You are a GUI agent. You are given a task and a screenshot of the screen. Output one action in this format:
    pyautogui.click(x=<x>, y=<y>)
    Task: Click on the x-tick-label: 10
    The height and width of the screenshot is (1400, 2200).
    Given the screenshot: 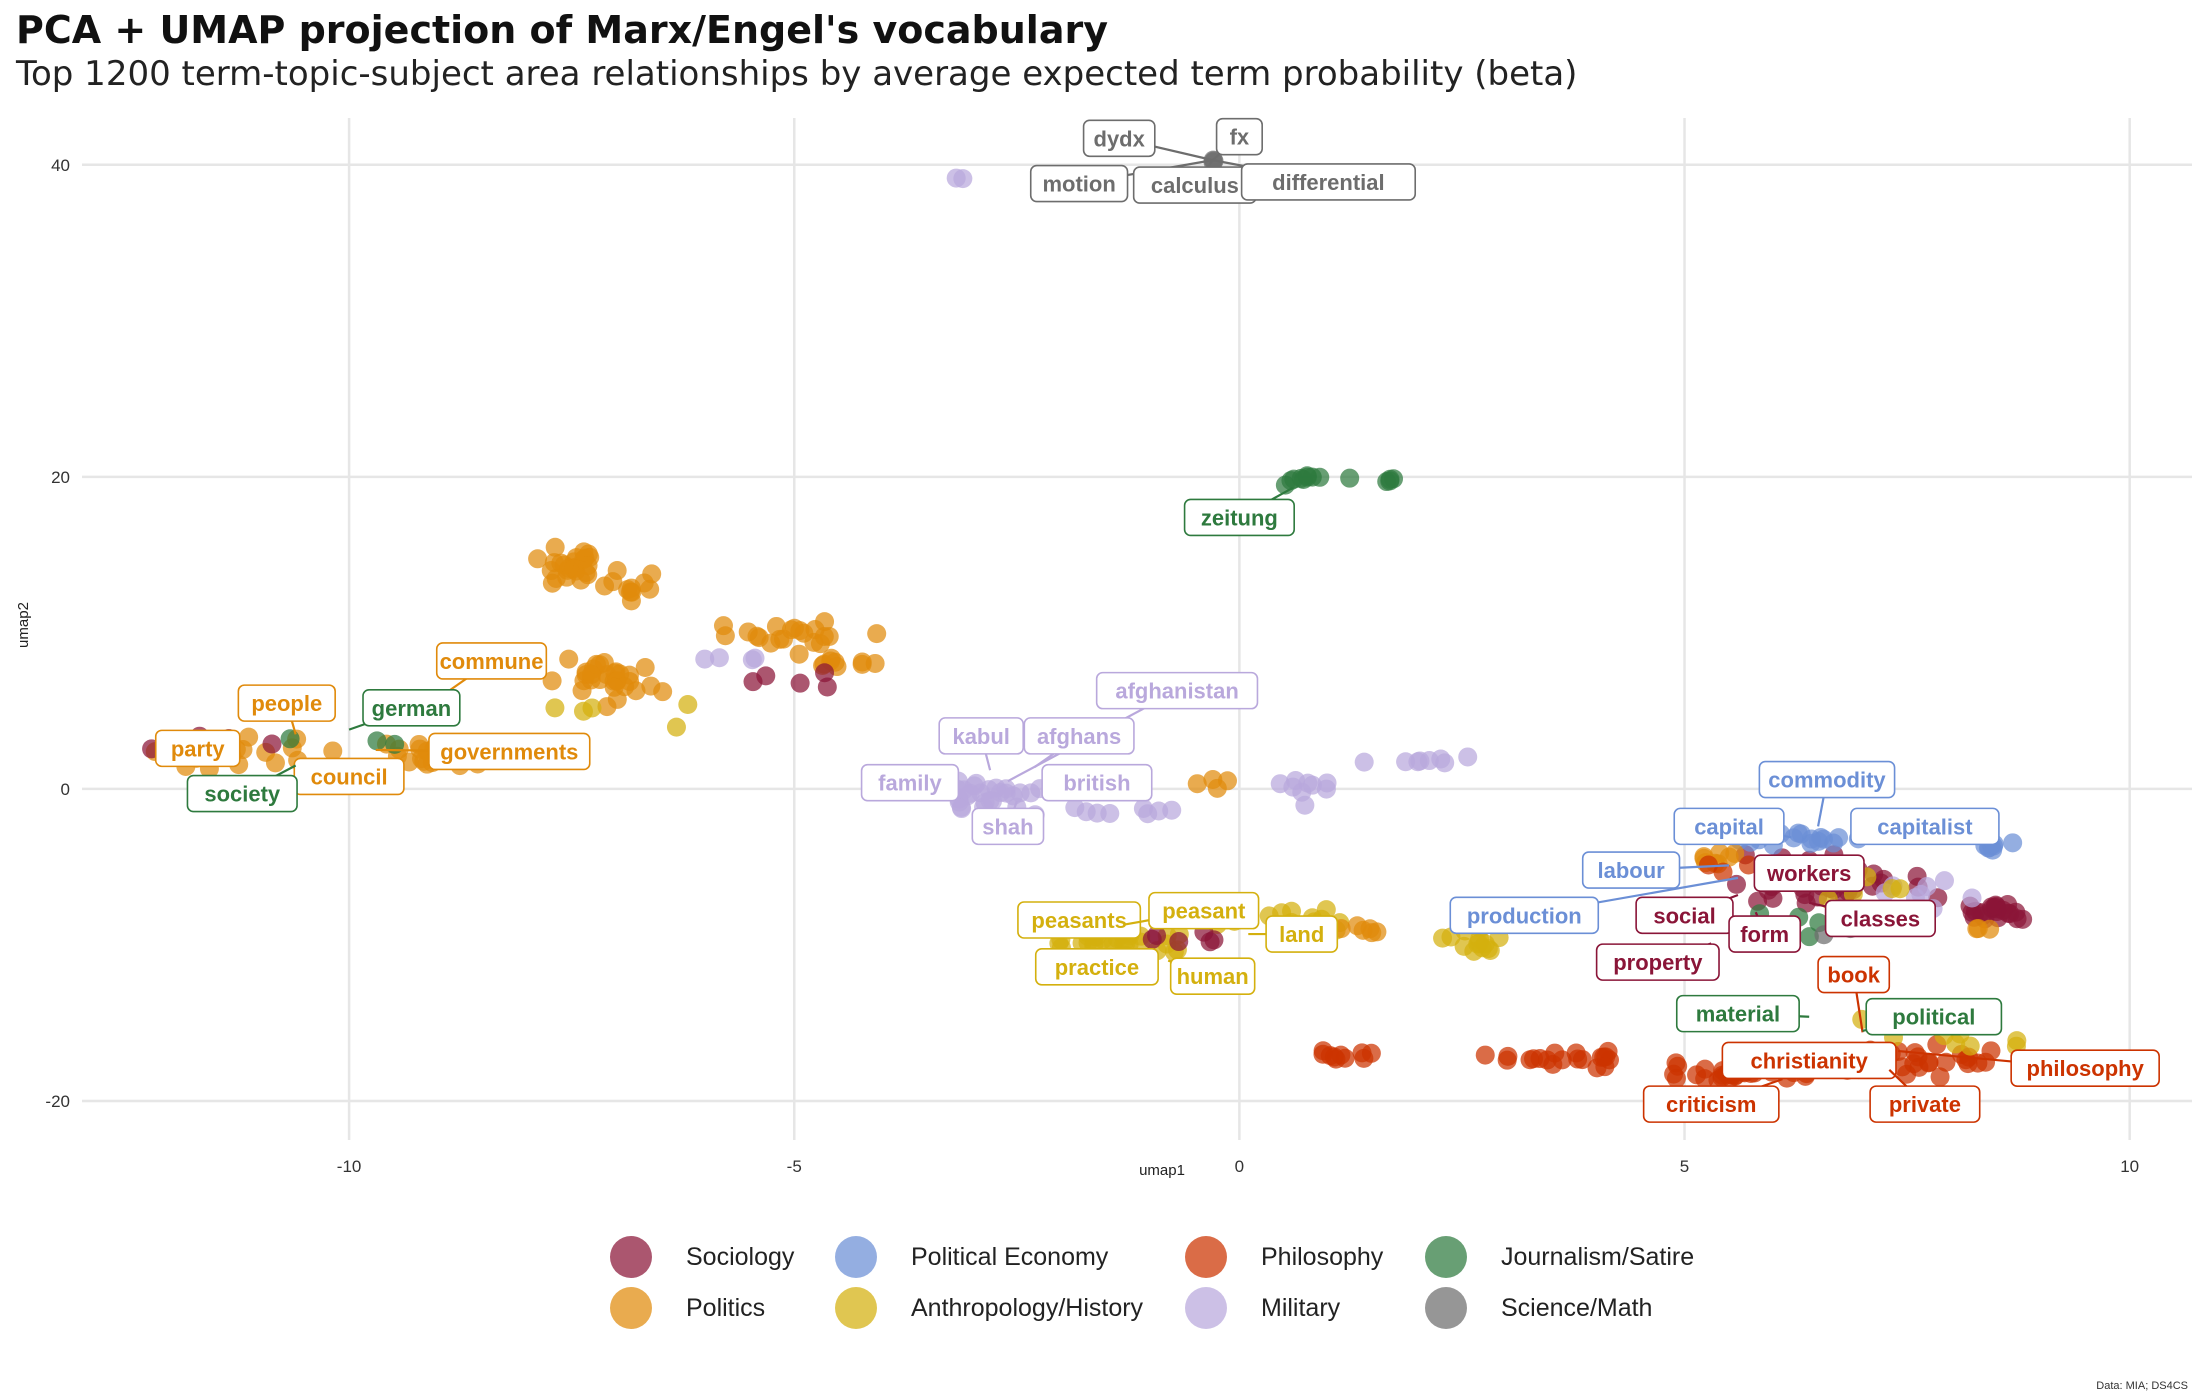 What is the action you would take?
    pyautogui.click(x=2129, y=1166)
    